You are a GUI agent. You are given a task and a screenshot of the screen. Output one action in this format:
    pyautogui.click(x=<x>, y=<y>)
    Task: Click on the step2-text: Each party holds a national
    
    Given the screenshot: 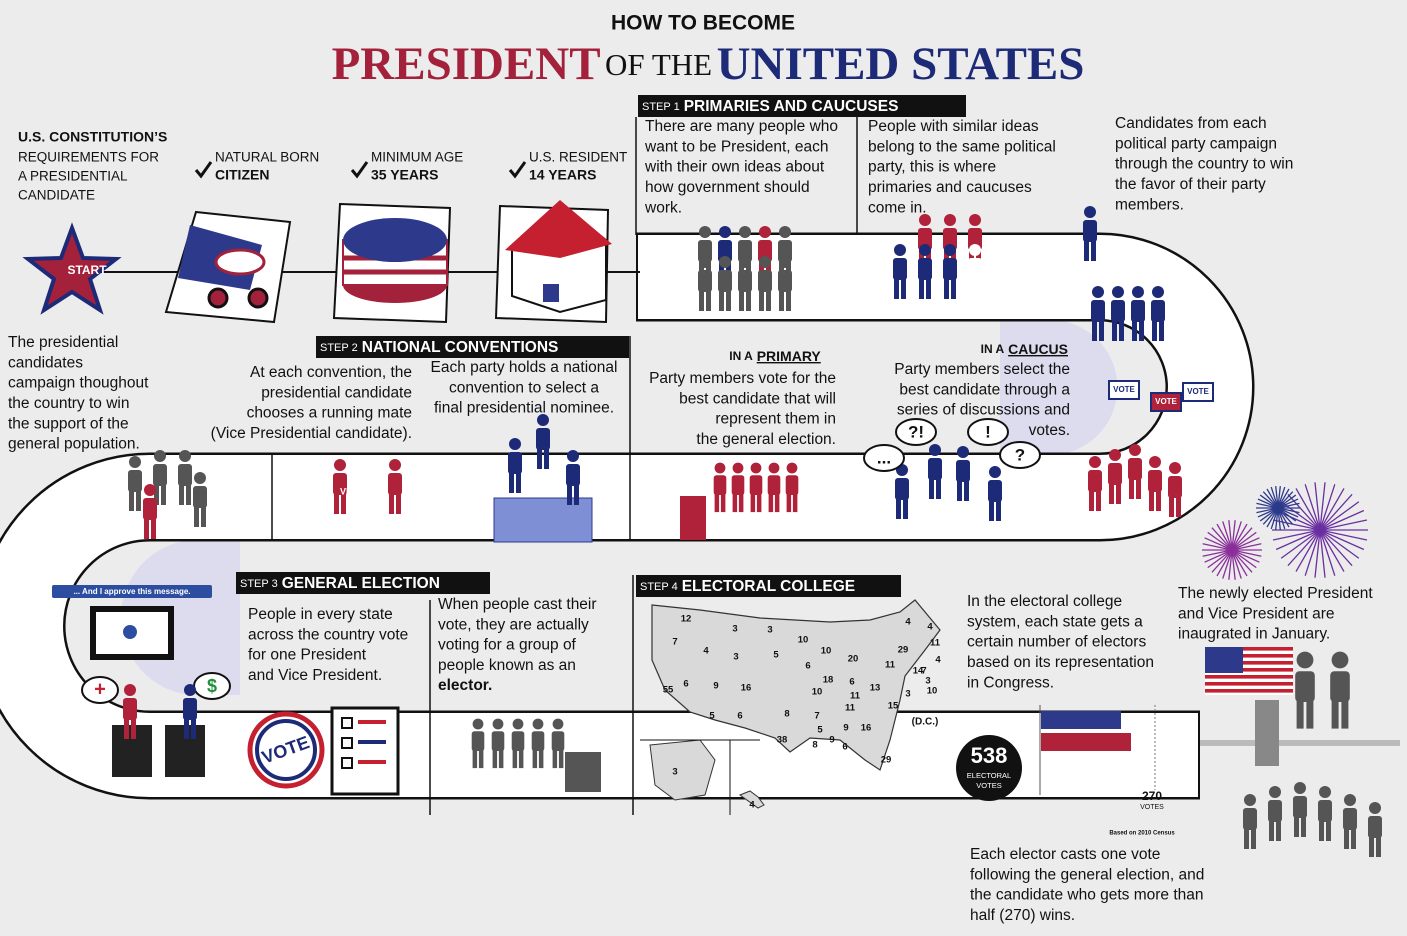 What is the action you would take?
    pyautogui.click(x=524, y=367)
    